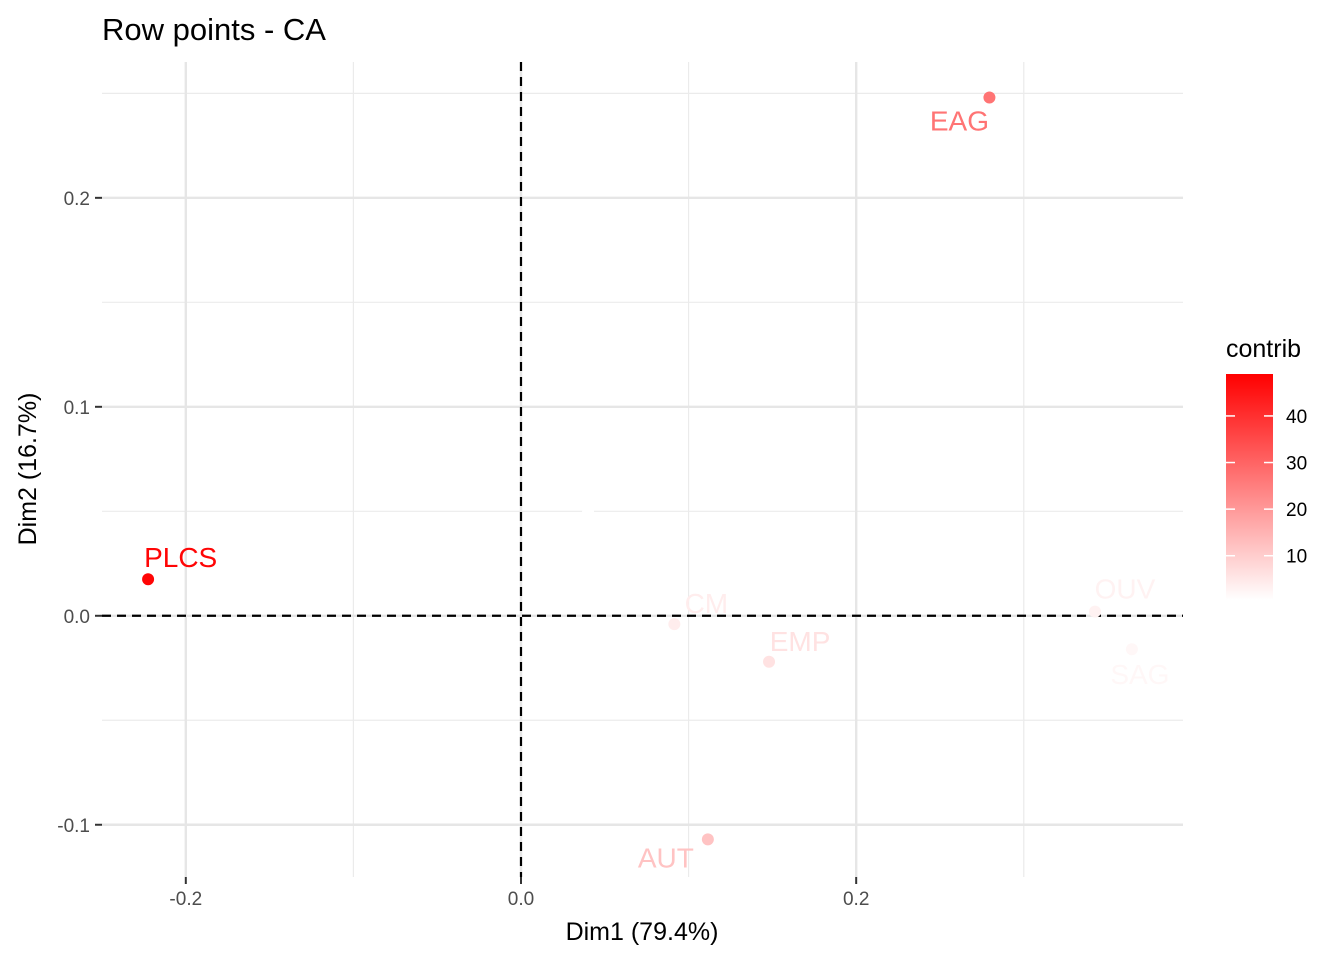 Image resolution: width=1344 pixels, height=960 pixels. What do you see at coordinates (707, 603) in the screenshot?
I see `point-label-cm: CM` at bounding box center [707, 603].